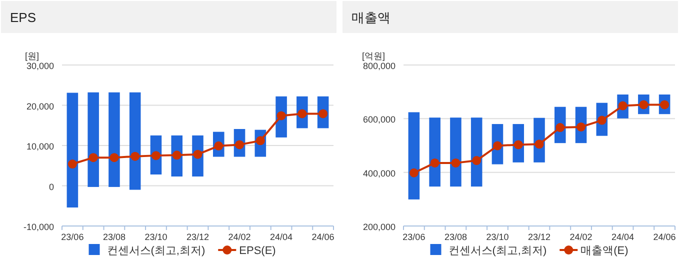  Describe the element at coordinates (40, 147) in the screenshot. I see `y-tick-label: 10,000` at that location.